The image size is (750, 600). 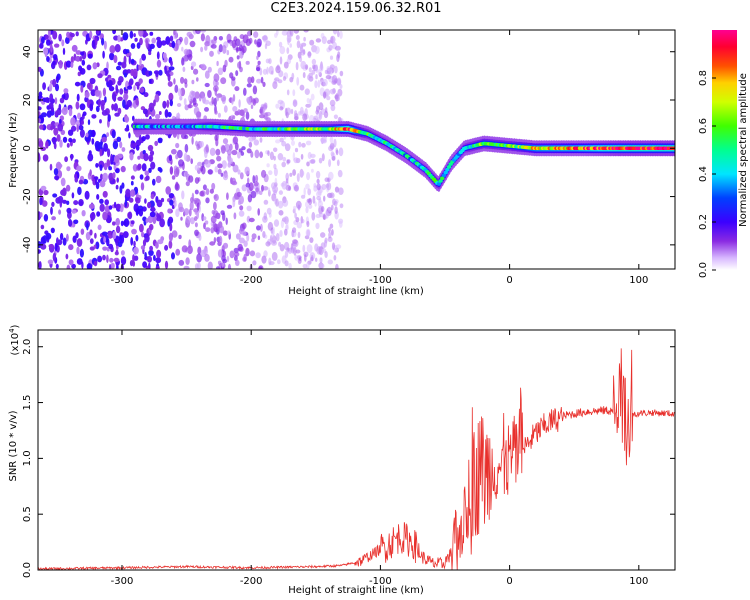 What do you see at coordinates (743, 150) in the screenshot?
I see `colorbar-label: Normalized spectral amplitude` at bounding box center [743, 150].